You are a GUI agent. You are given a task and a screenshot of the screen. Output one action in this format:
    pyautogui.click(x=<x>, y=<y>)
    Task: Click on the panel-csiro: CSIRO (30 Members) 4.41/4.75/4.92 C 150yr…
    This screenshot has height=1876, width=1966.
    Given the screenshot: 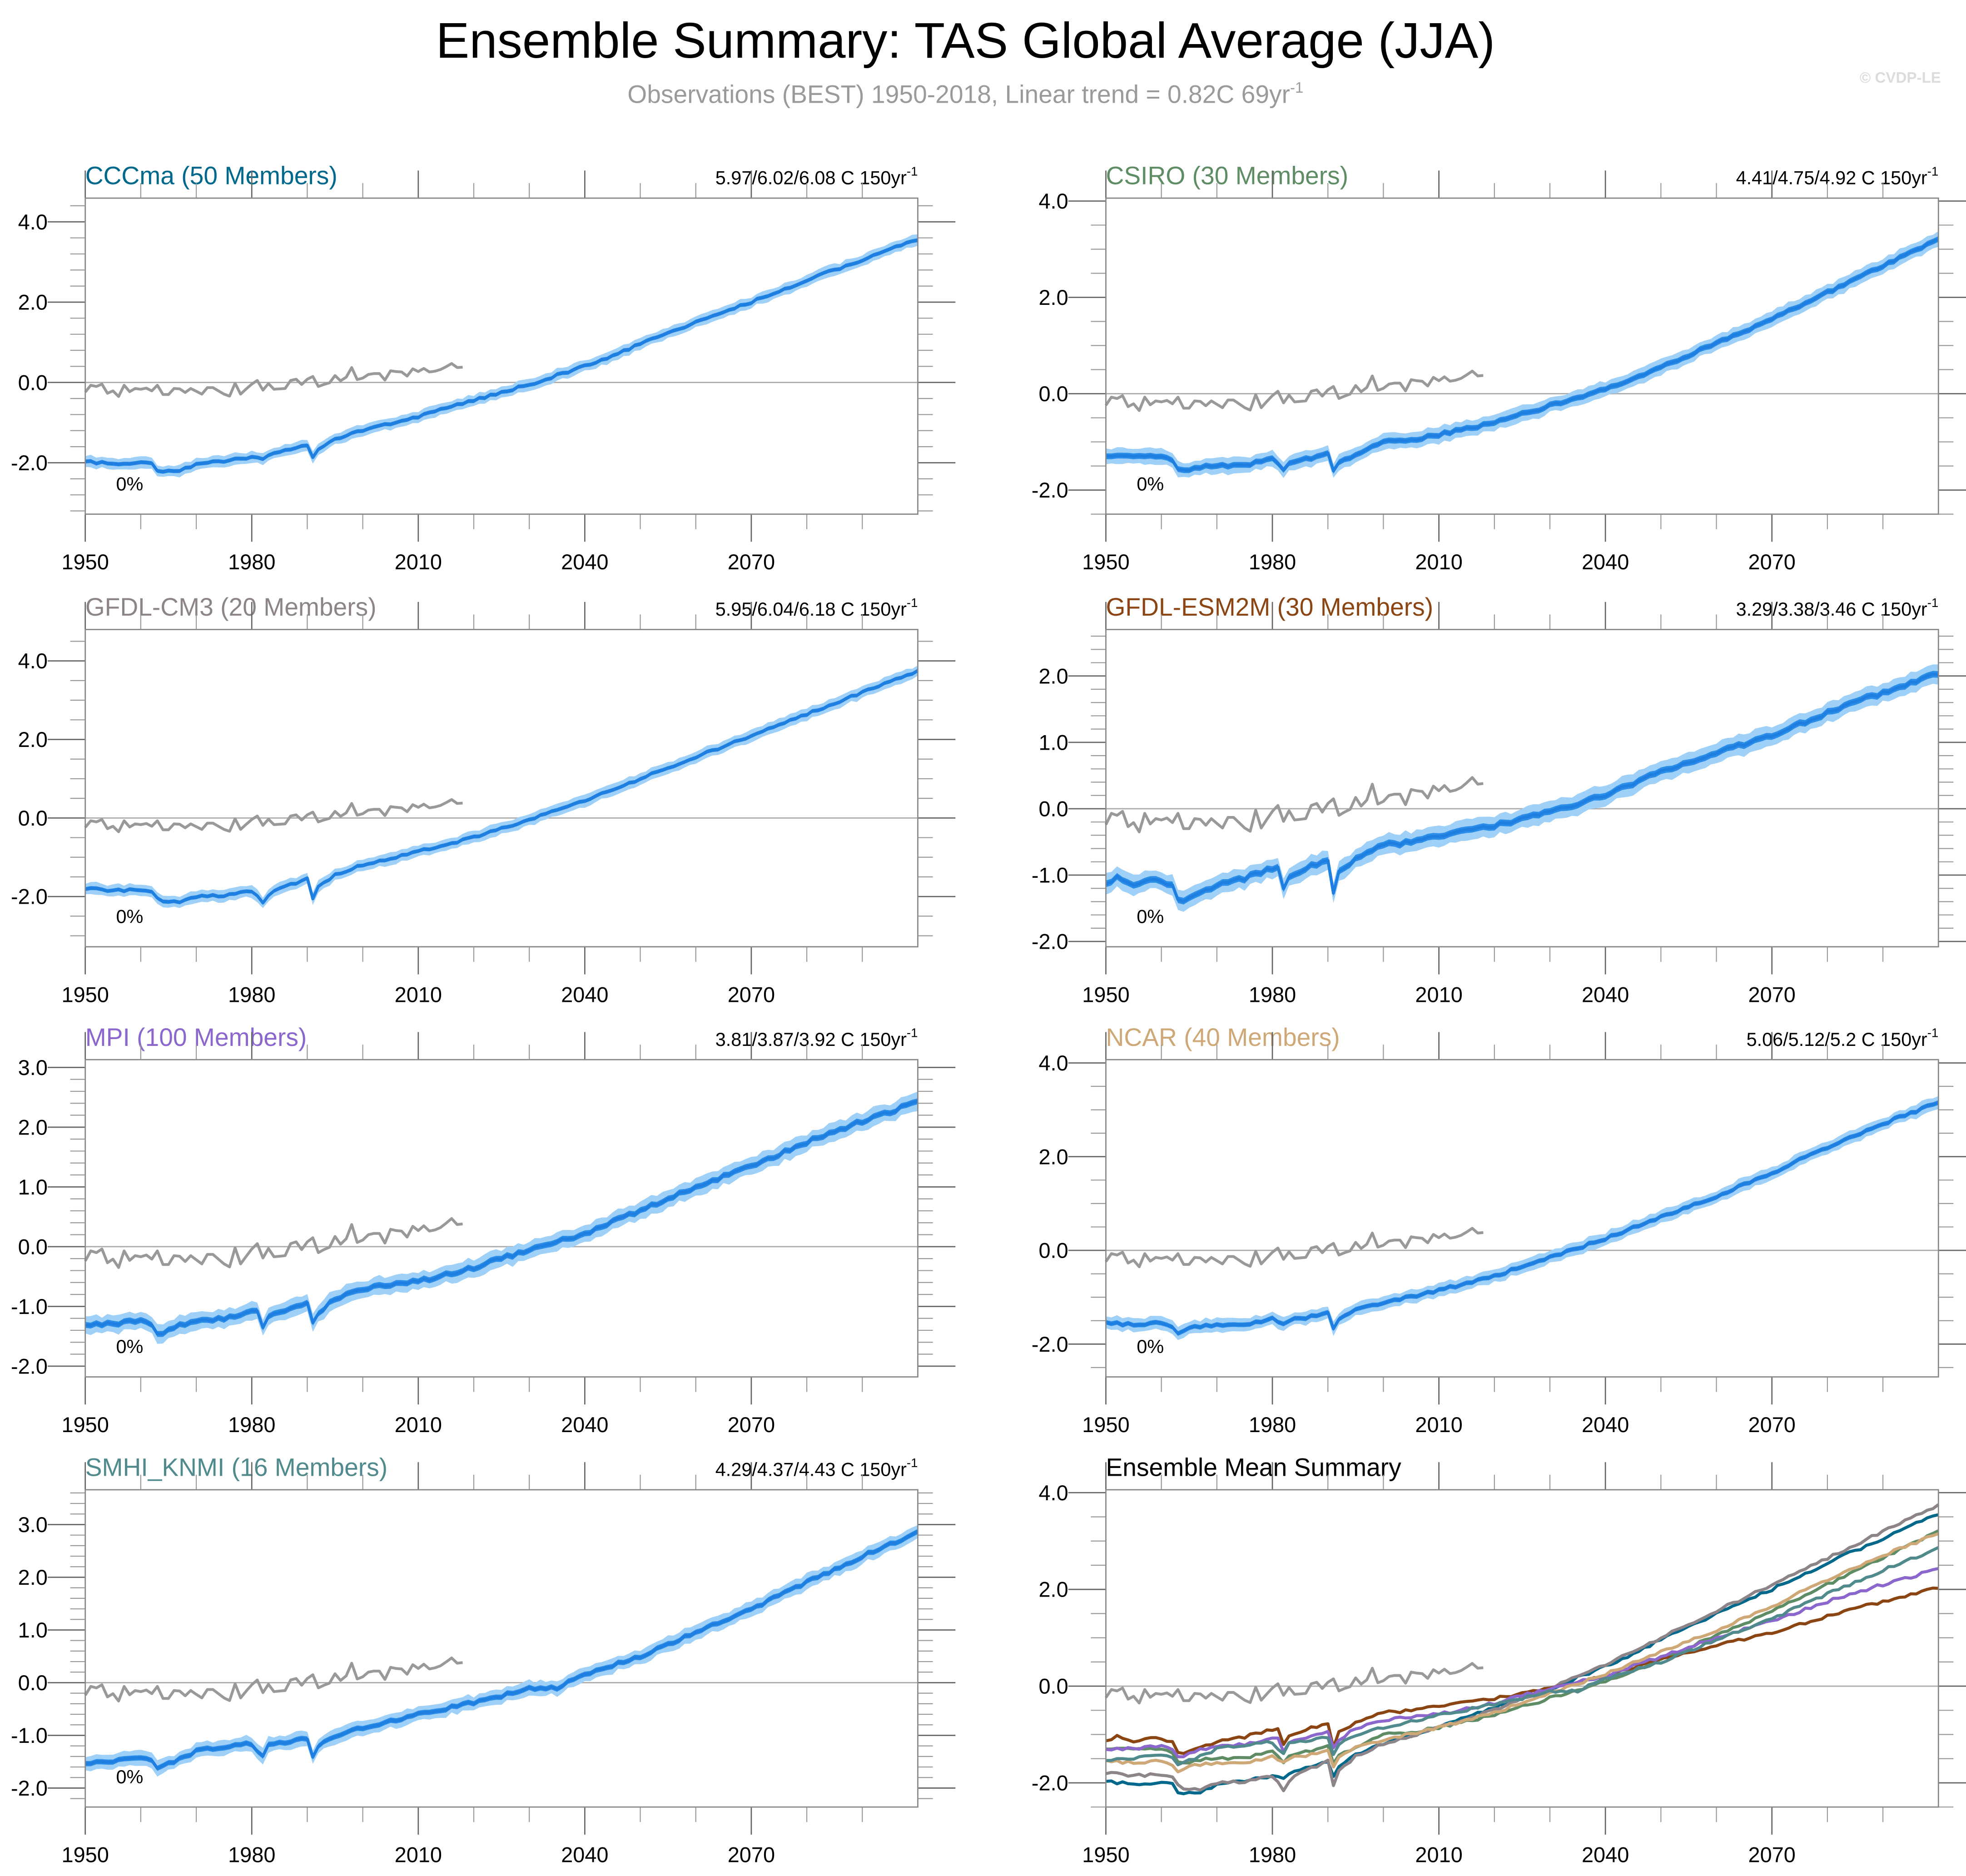 What is the action you would take?
    pyautogui.click(x=1499, y=368)
    